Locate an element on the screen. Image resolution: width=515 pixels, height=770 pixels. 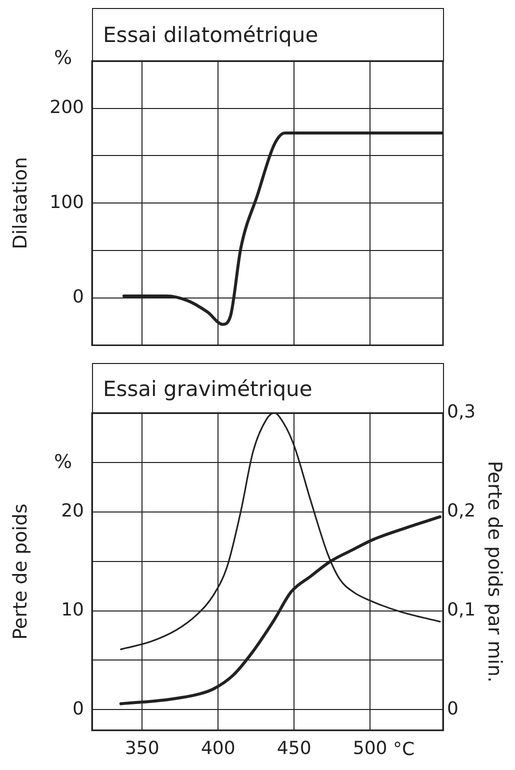
y-tick-label: 20 is located at coordinates (72, 511).